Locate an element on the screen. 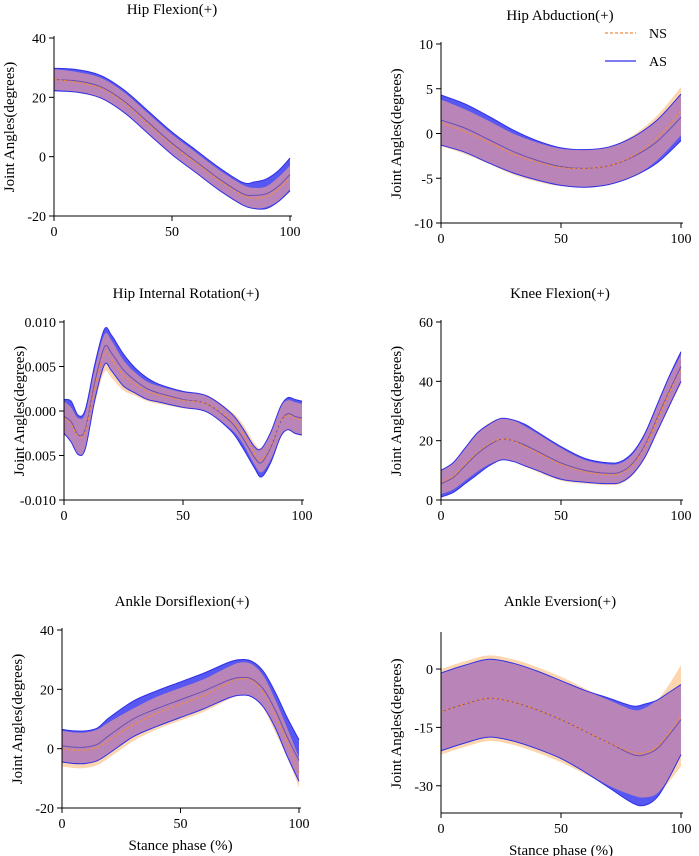 The width and height of the screenshot is (699, 856). y-tick-label: -10 is located at coordinates (423, 224).